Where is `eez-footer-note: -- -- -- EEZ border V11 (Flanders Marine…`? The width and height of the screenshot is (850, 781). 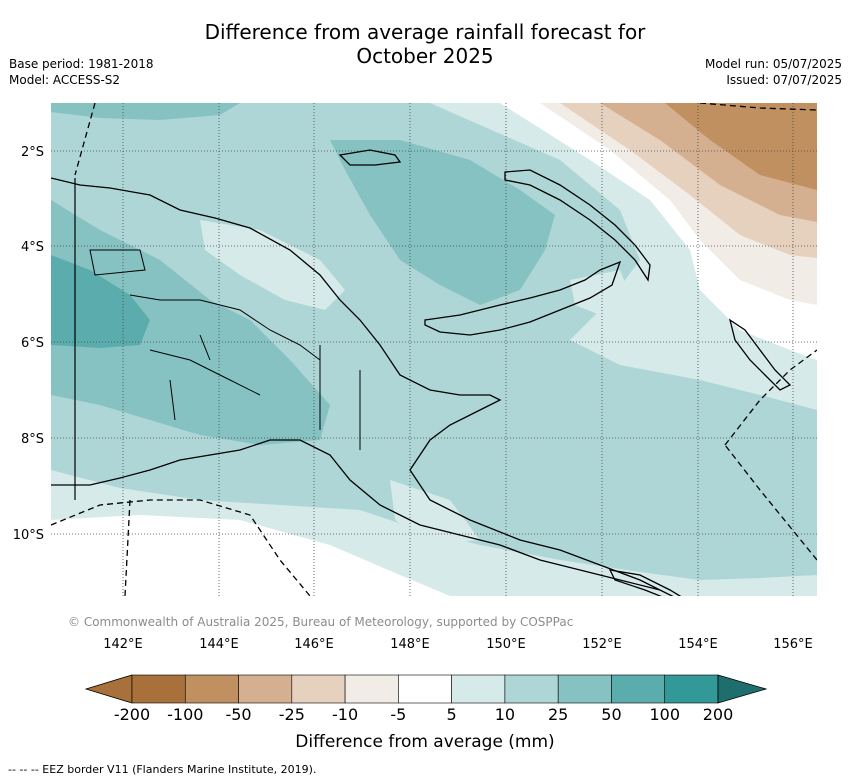
eez-footer-note: -- -- -- EEZ border V11 (Flanders Marine… is located at coordinates (162, 769).